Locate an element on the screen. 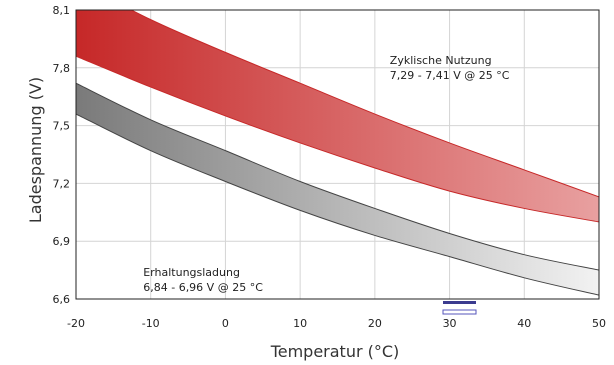 The width and height of the screenshot is (614, 365). y-tick-label: 7,8 is located at coordinates (62, 68).